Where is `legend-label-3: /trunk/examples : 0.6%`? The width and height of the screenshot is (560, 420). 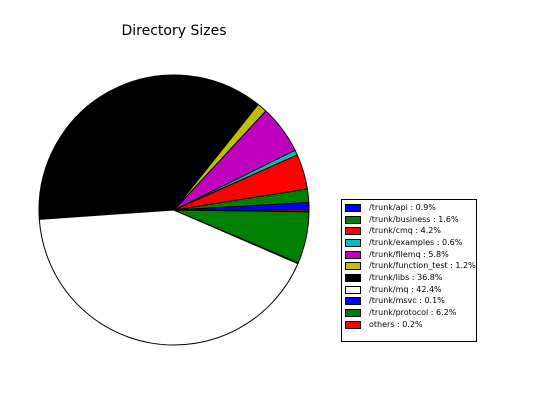 legend-label-3: /trunk/examples : 0.6% is located at coordinates (416, 242).